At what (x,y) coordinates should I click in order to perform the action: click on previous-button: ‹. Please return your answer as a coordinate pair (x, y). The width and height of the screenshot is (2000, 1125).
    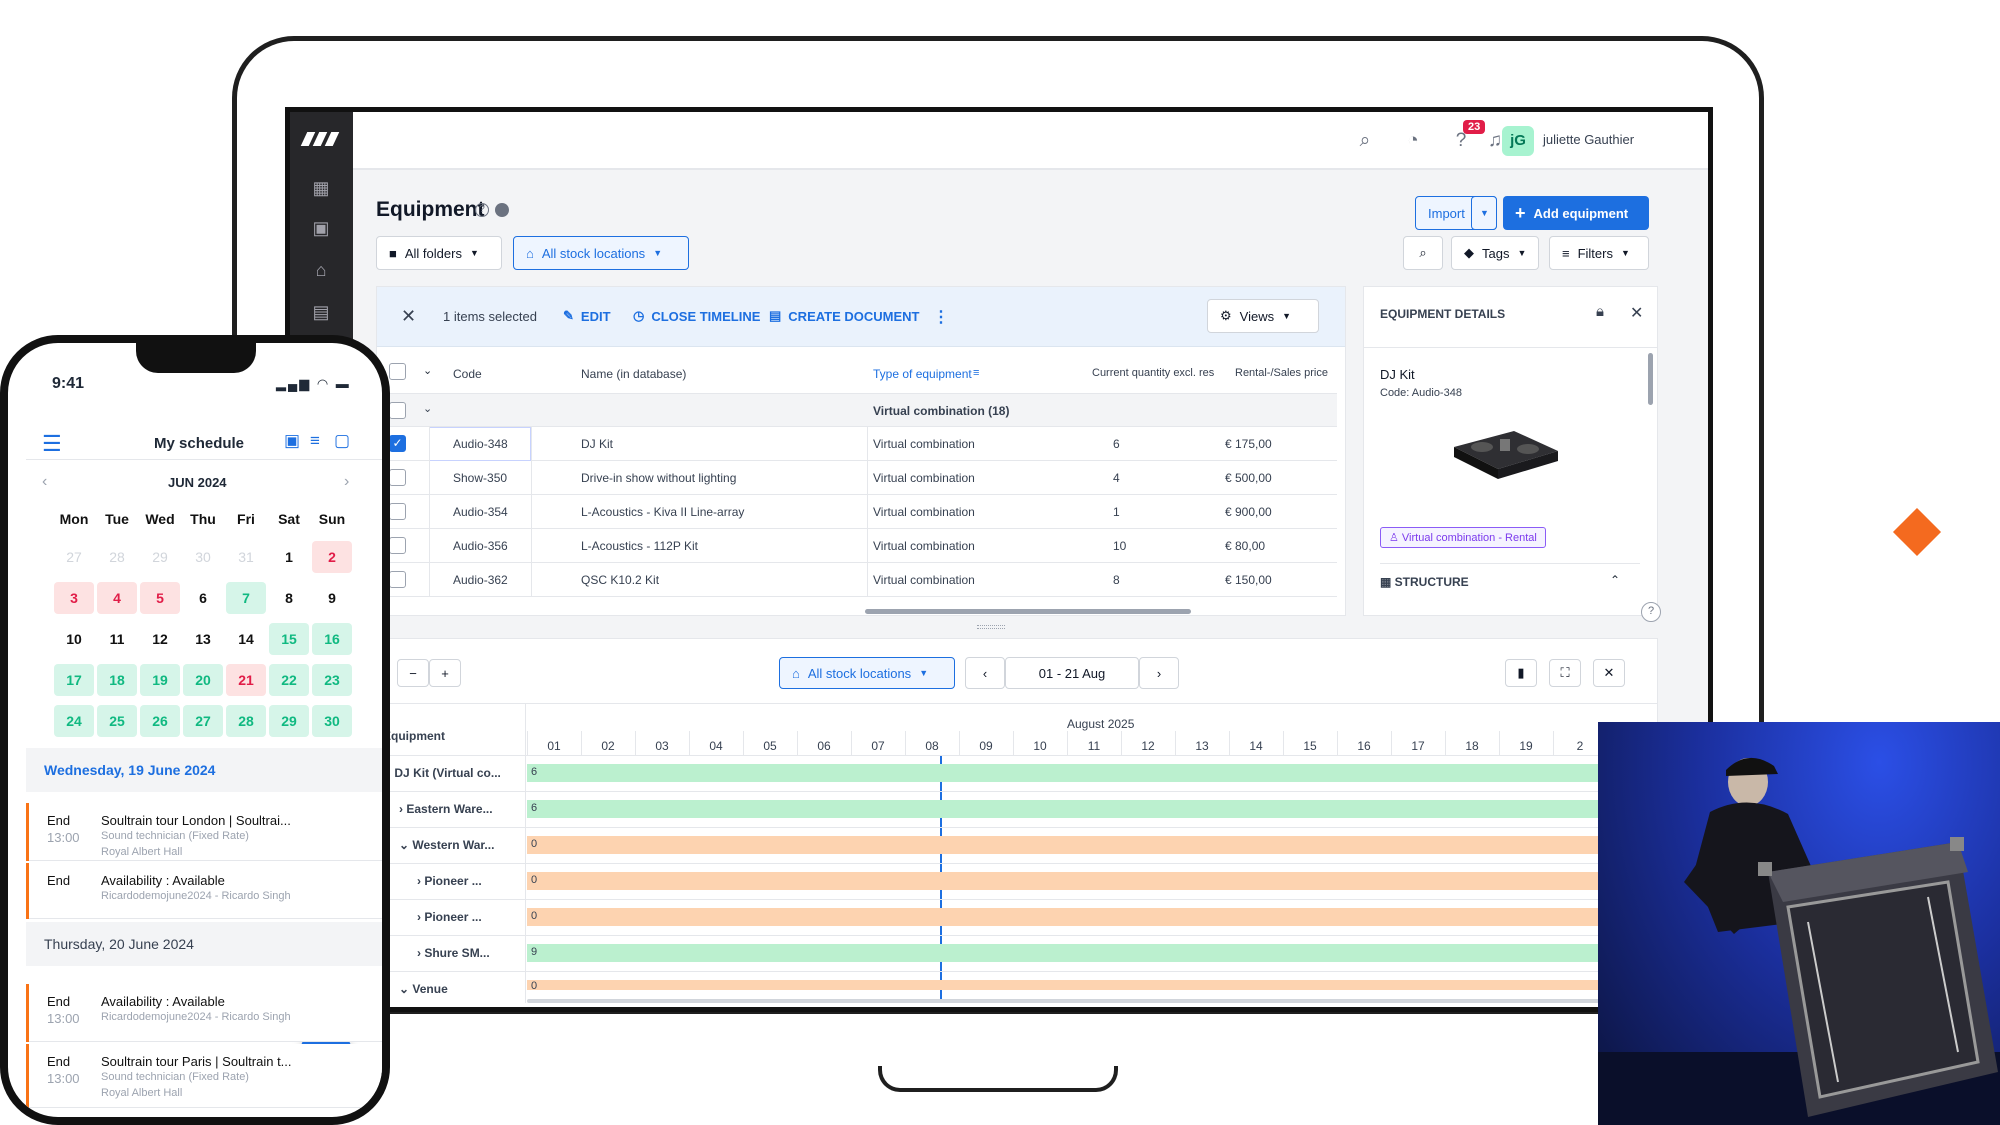
    Looking at the image, I should click on (985, 673).